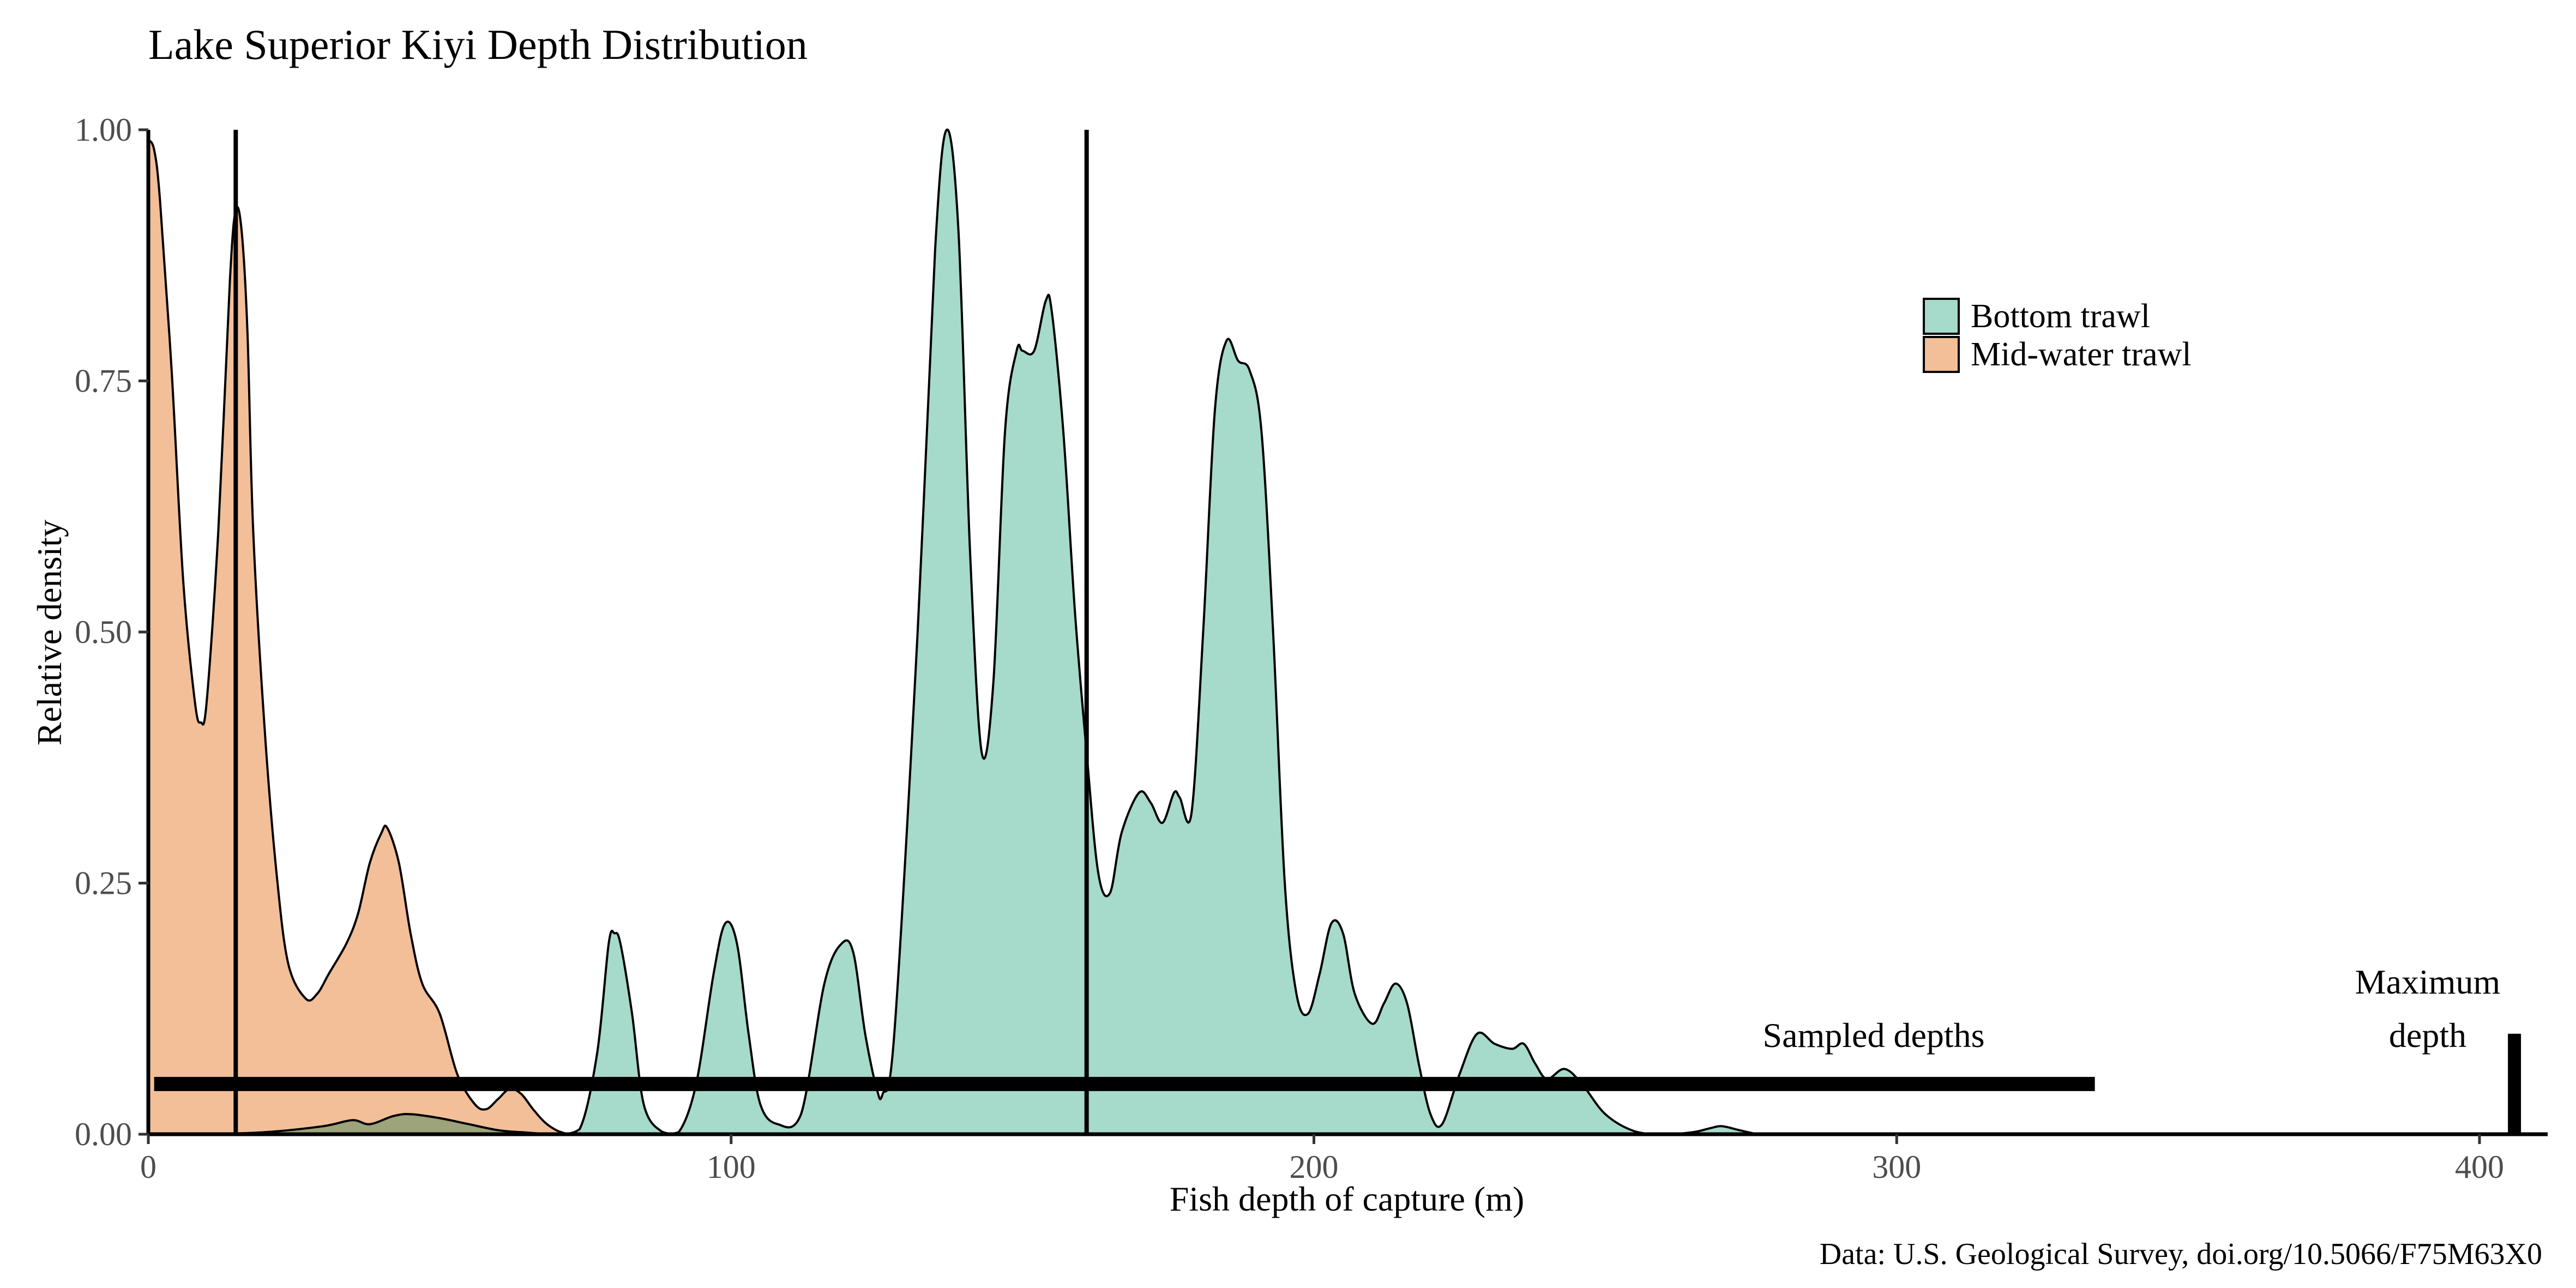 Image resolution: width=2576 pixels, height=1288 pixels. What do you see at coordinates (148, 1167) in the screenshot?
I see `x-tick-label-0: 0` at bounding box center [148, 1167].